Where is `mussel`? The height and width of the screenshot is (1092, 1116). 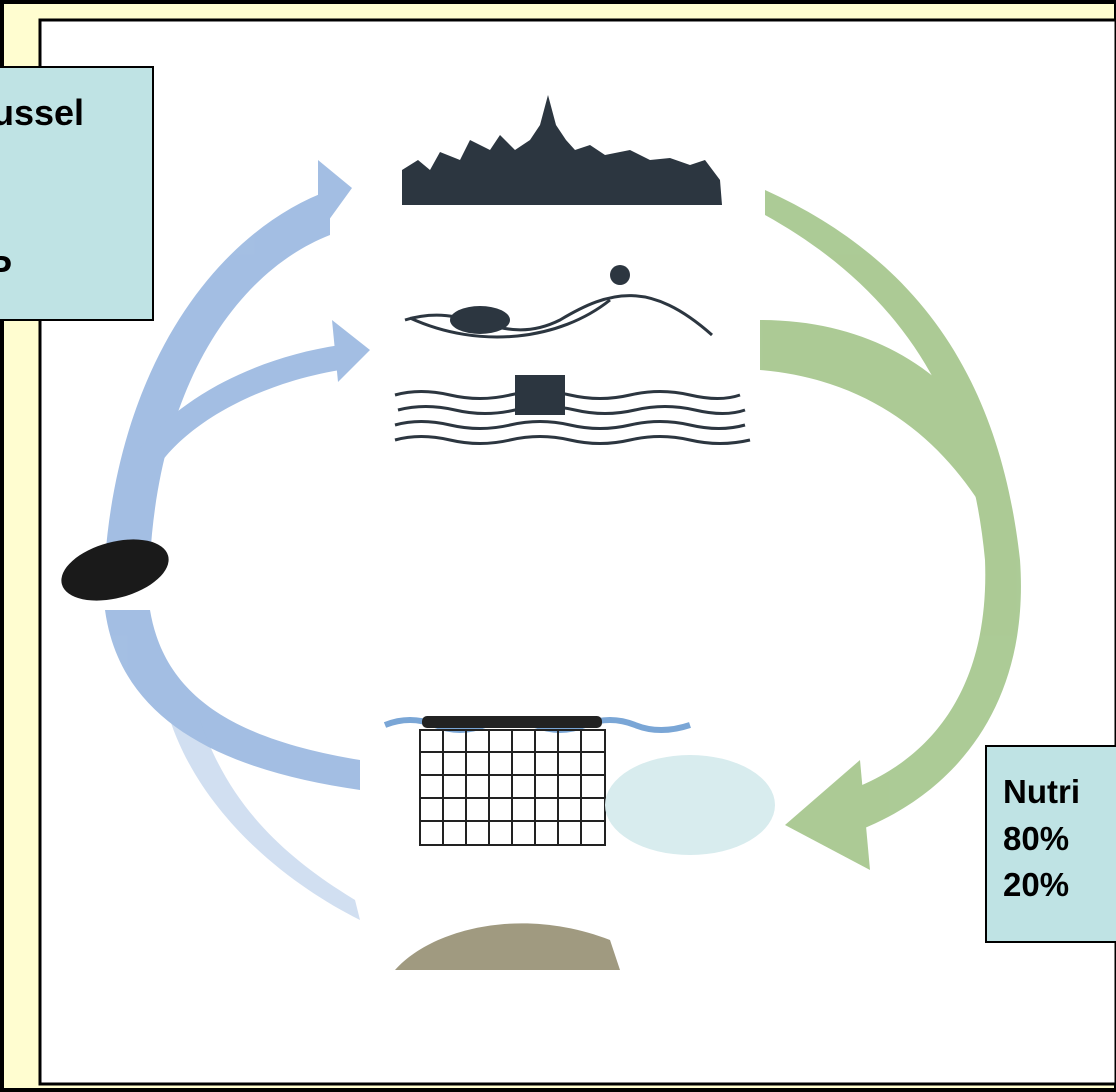 mussel is located at coordinates (115, 570).